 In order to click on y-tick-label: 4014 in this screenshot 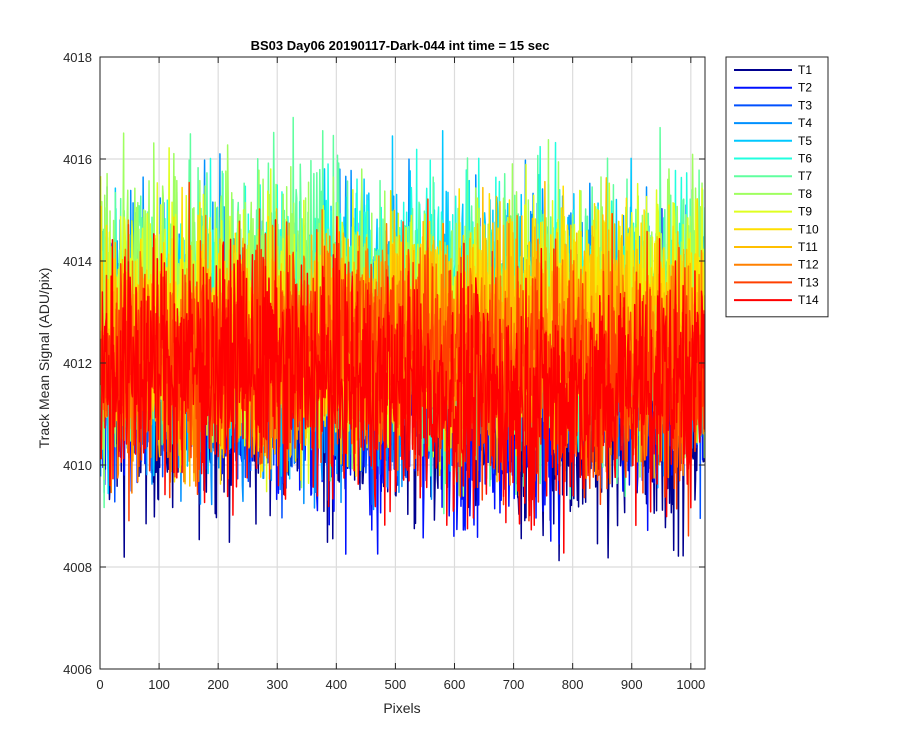, I will do `click(77, 261)`.